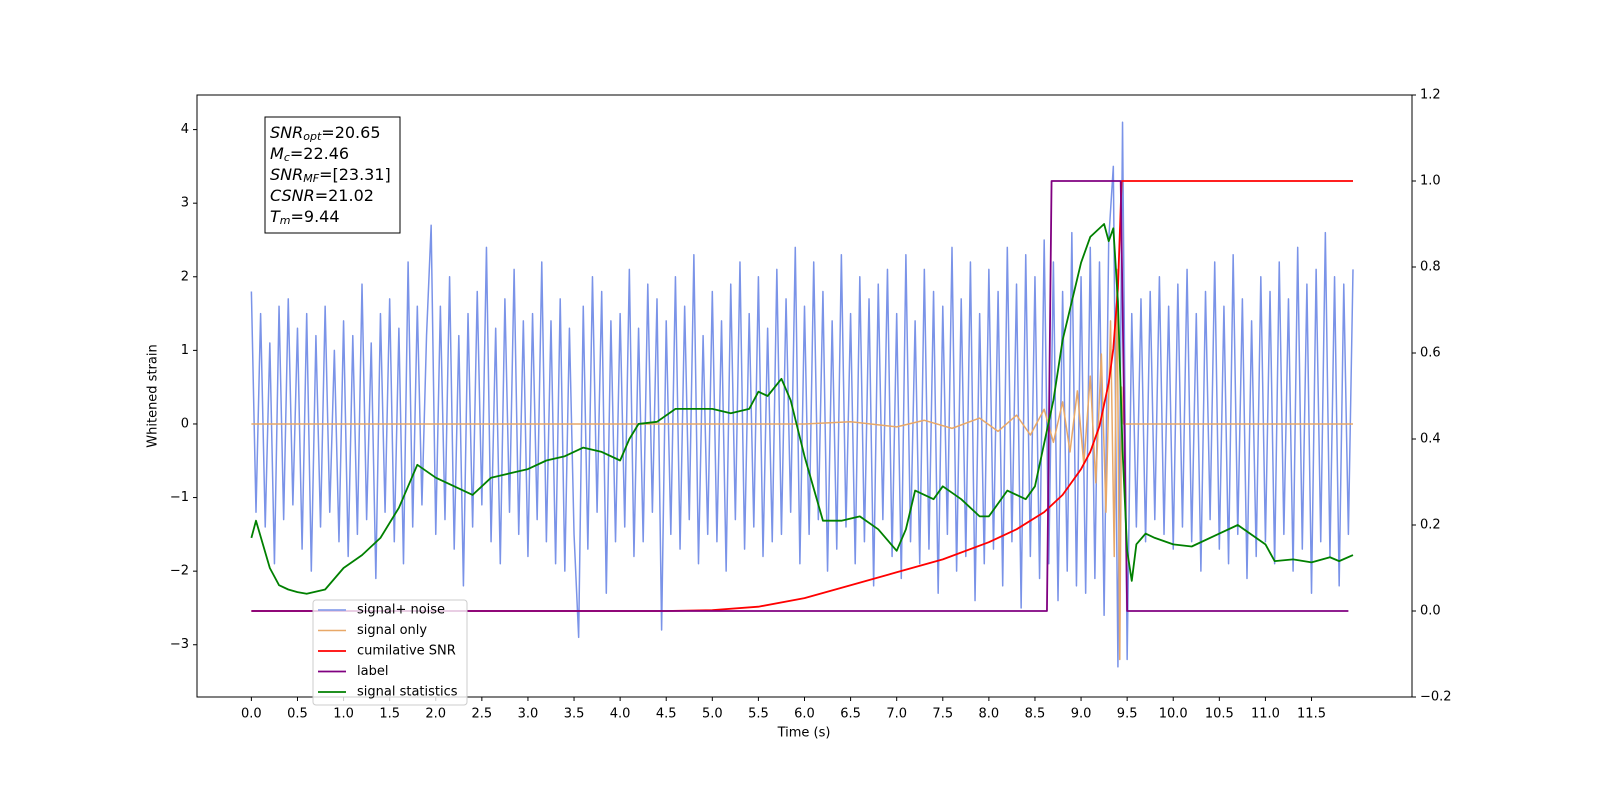  Describe the element at coordinates (292, 195) in the screenshot. I see `annotation-symbol: CSNR` at that location.